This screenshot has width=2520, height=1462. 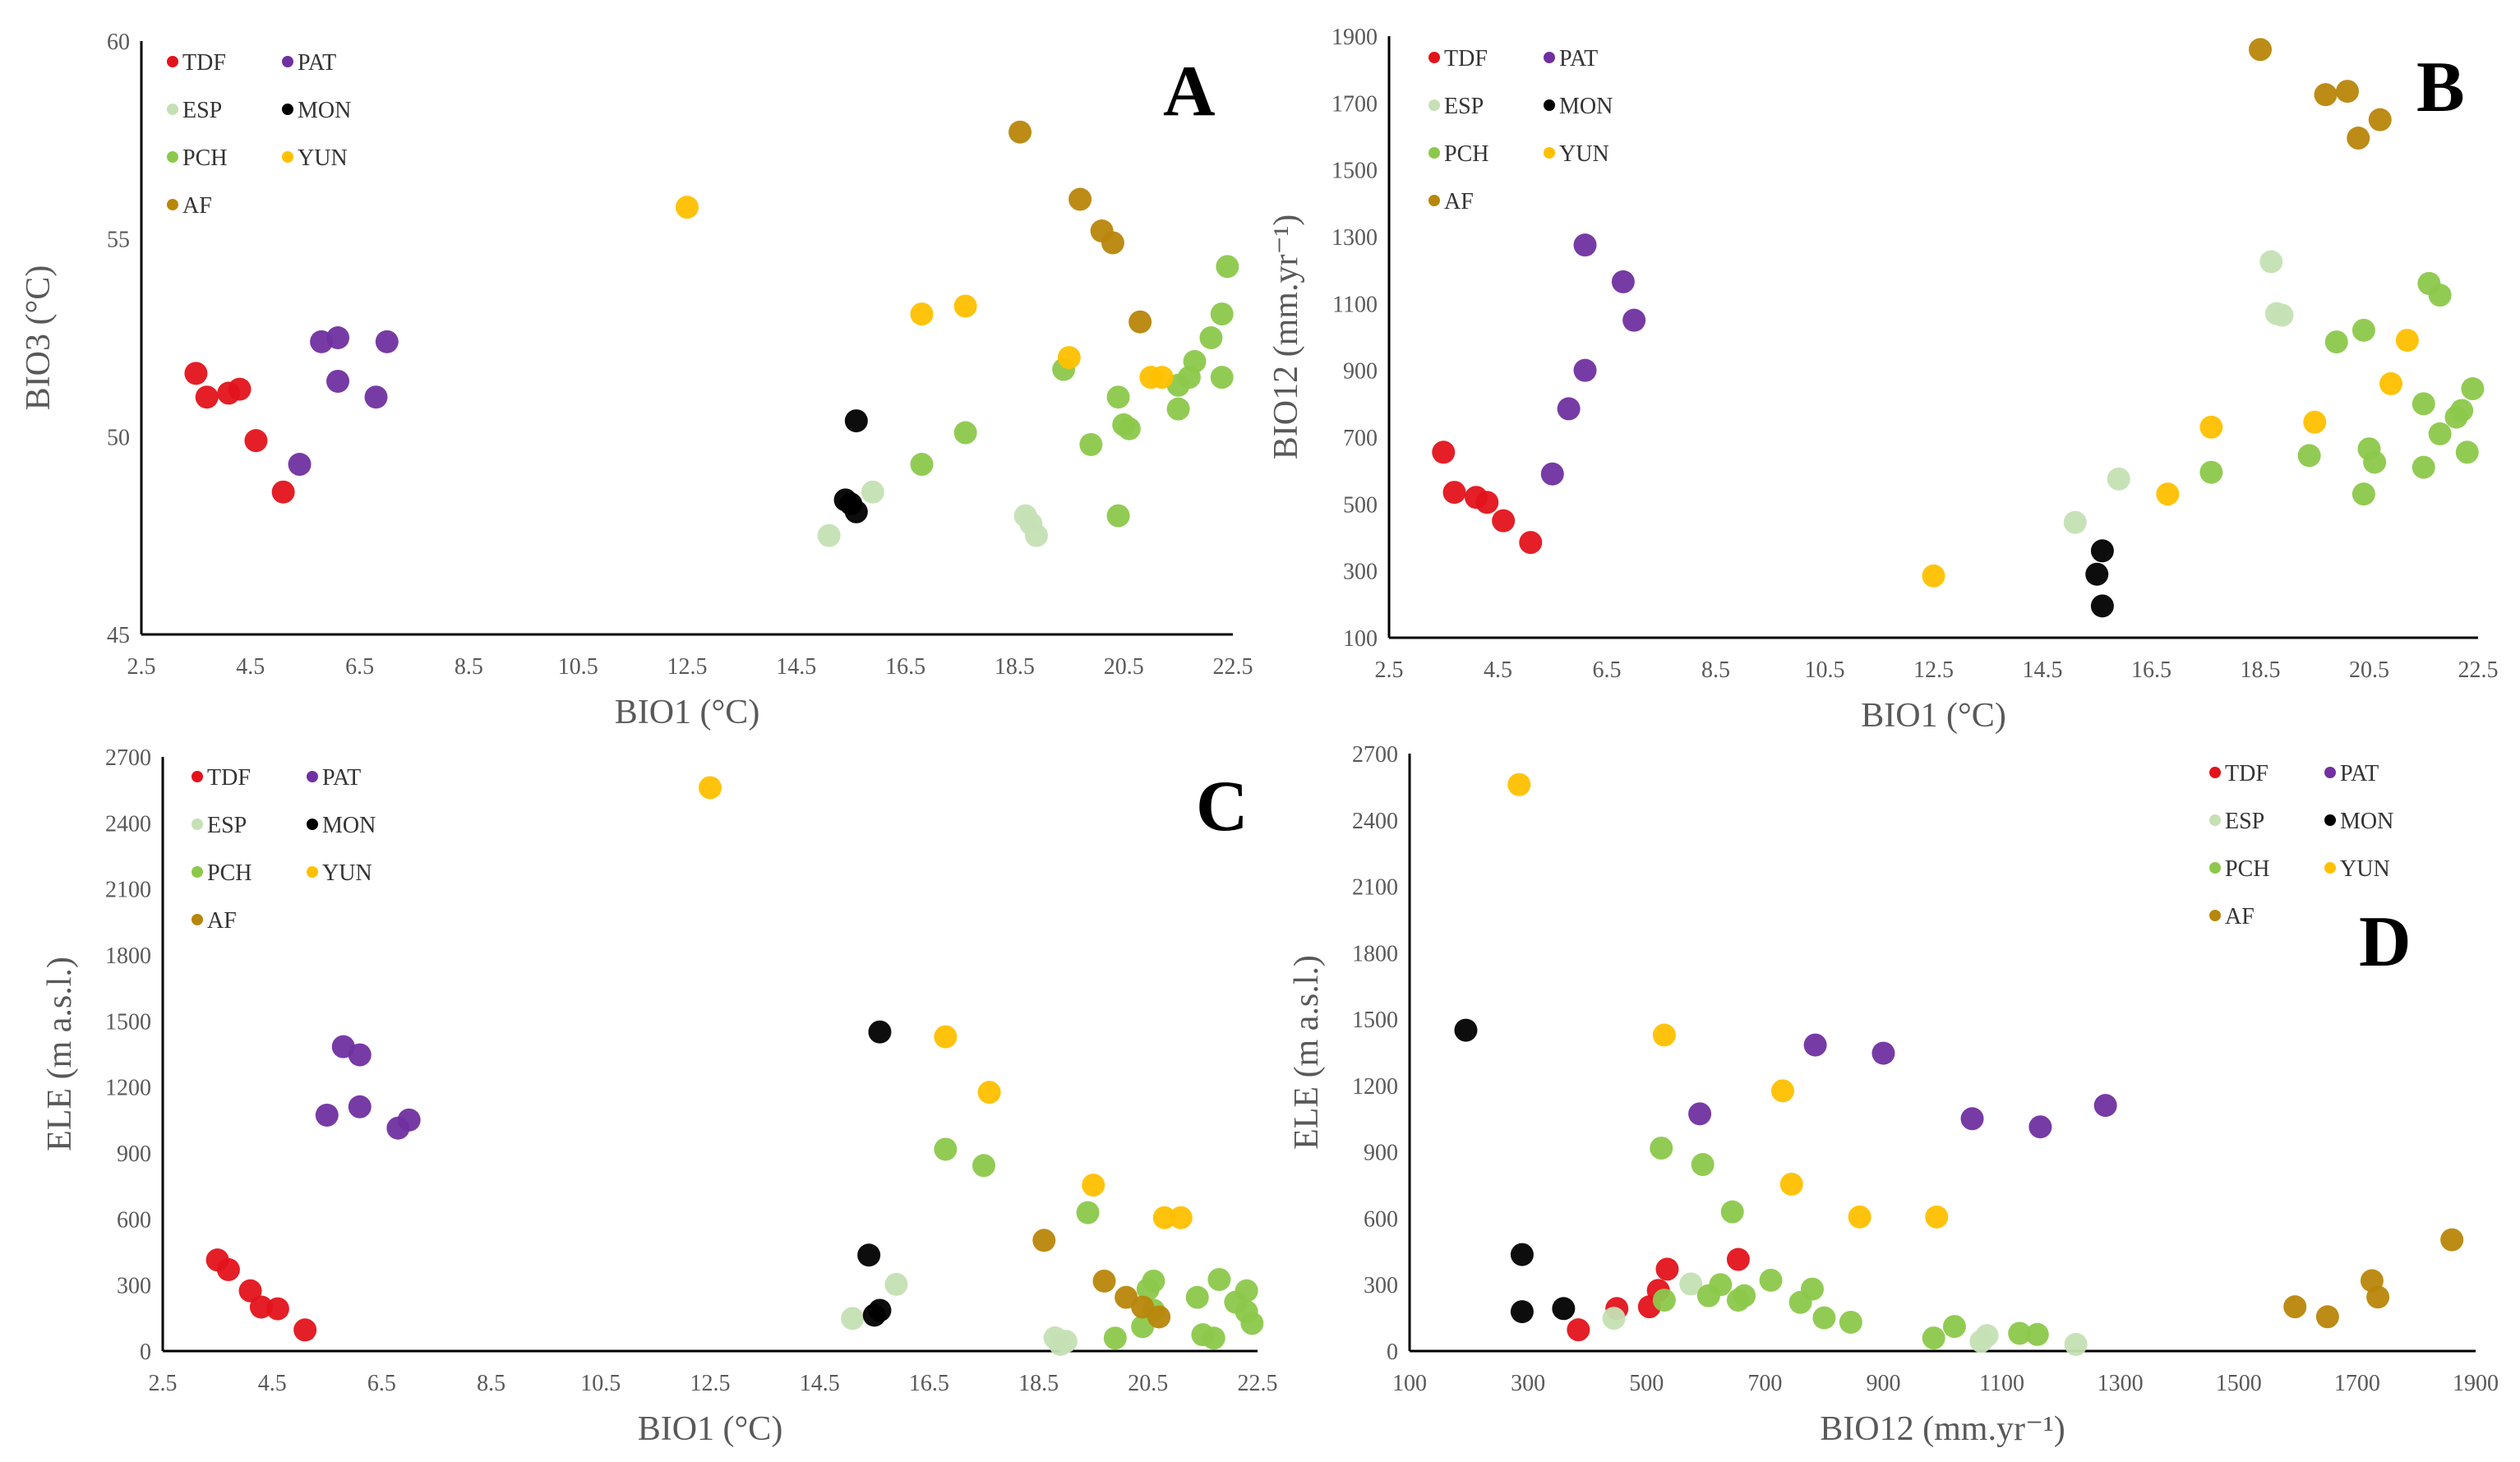 I want to click on y-tick-label: 2100, so click(x=128, y=891).